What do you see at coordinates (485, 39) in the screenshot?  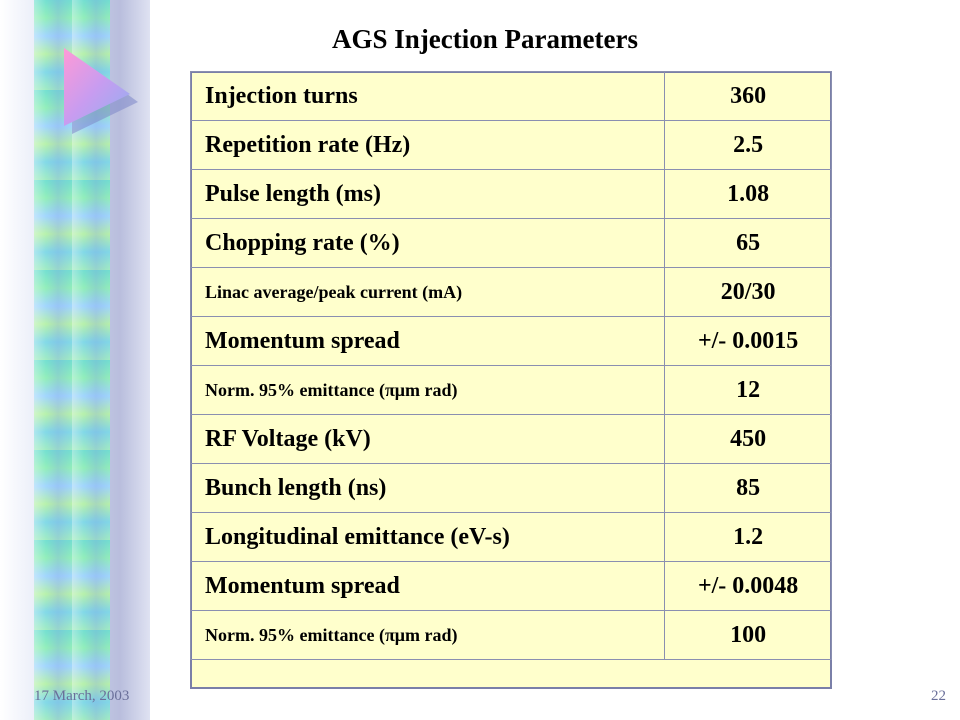 I see `page-title: AGS Injection Parameters` at bounding box center [485, 39].